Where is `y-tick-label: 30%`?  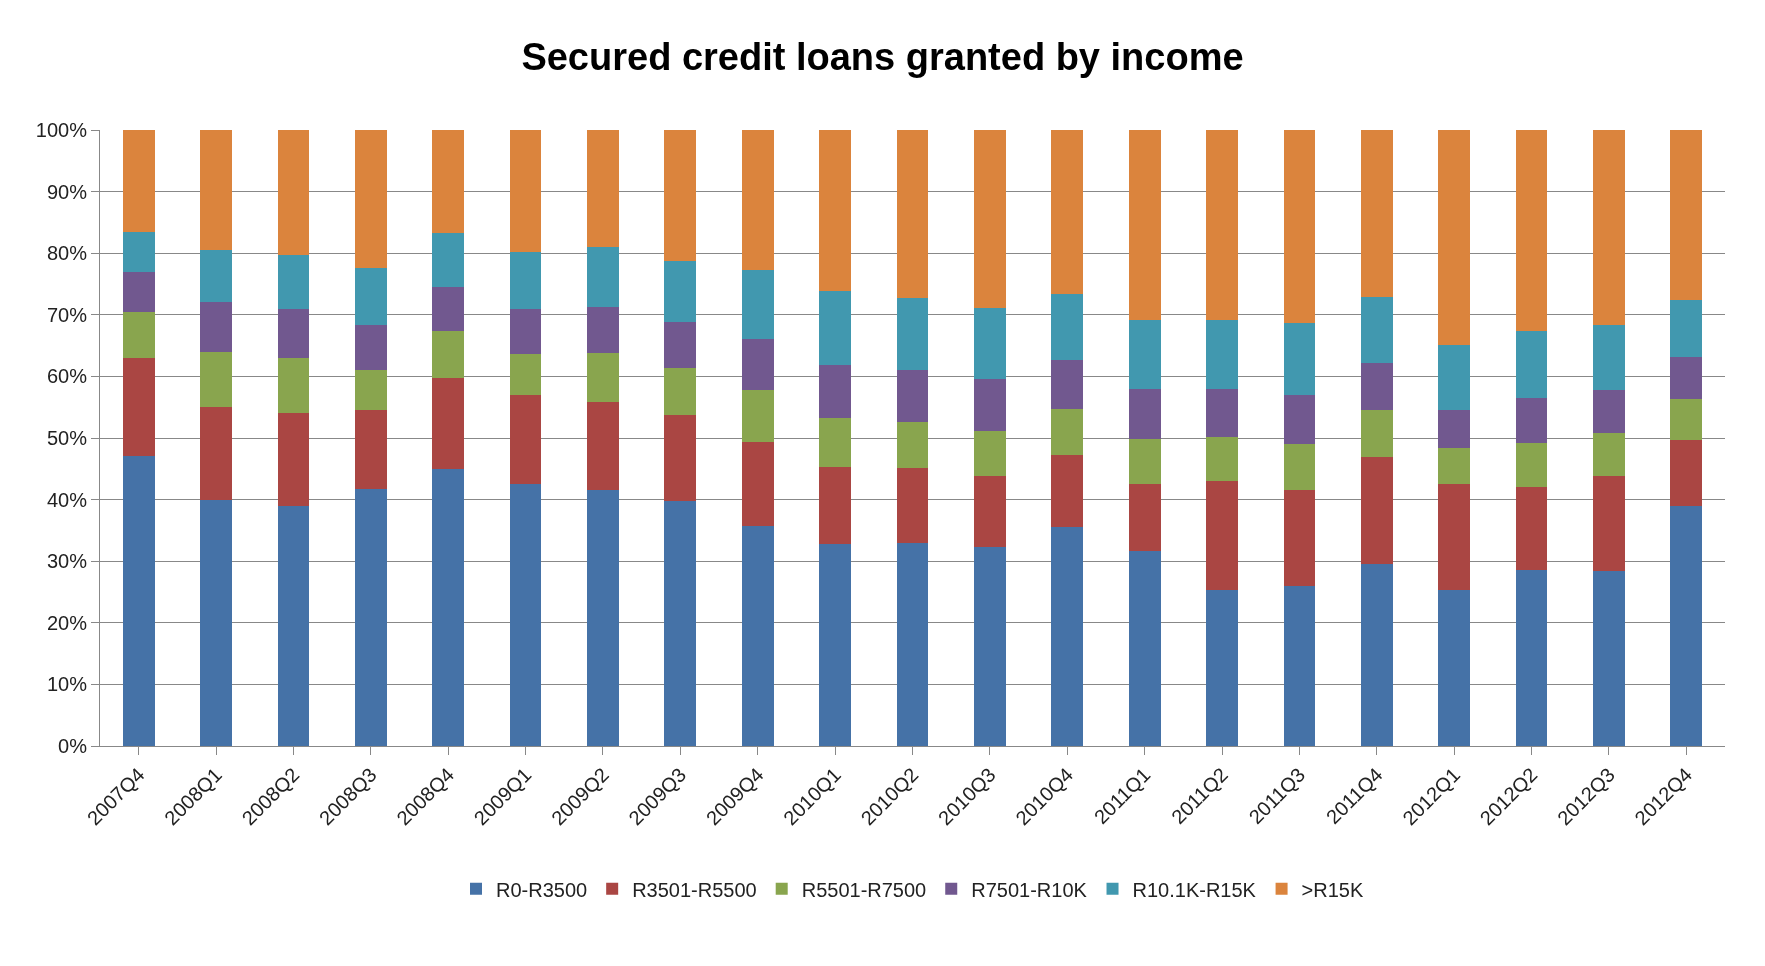 y-tick-label: 30% is located at coordinates (67, 561).